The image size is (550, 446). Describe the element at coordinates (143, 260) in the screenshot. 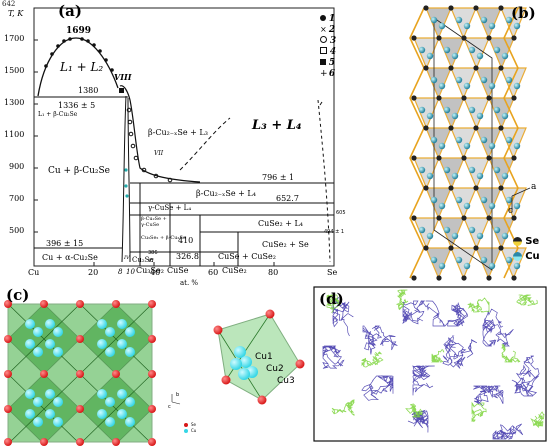

I see `compound-cu2se: Cu₂Se` at that location.